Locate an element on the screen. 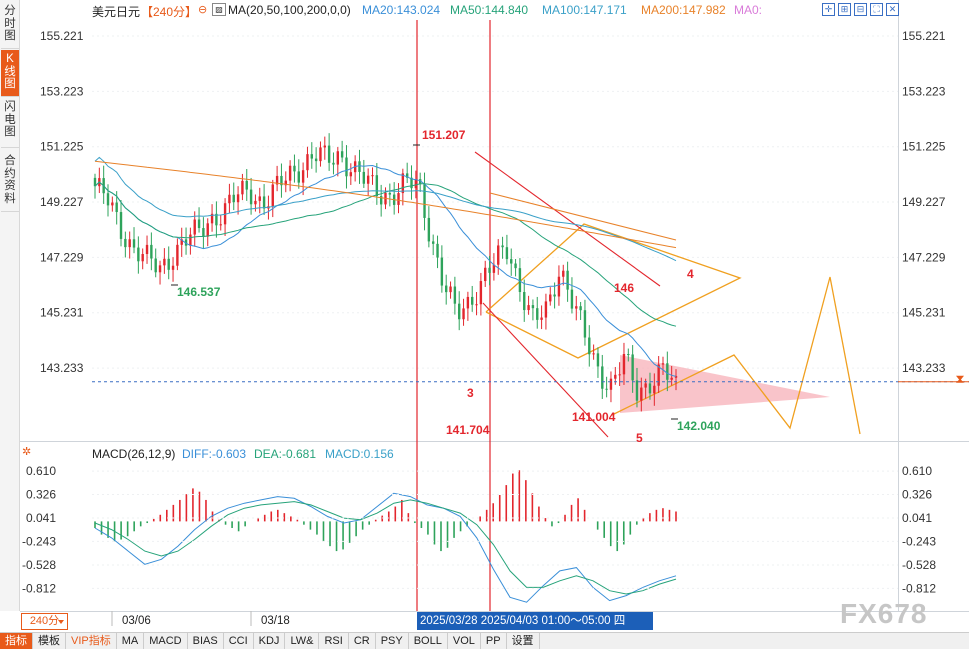 This screenshot has height=649, width=969. indicator-tab-5: BIAS is located at coordinates (206, 641).